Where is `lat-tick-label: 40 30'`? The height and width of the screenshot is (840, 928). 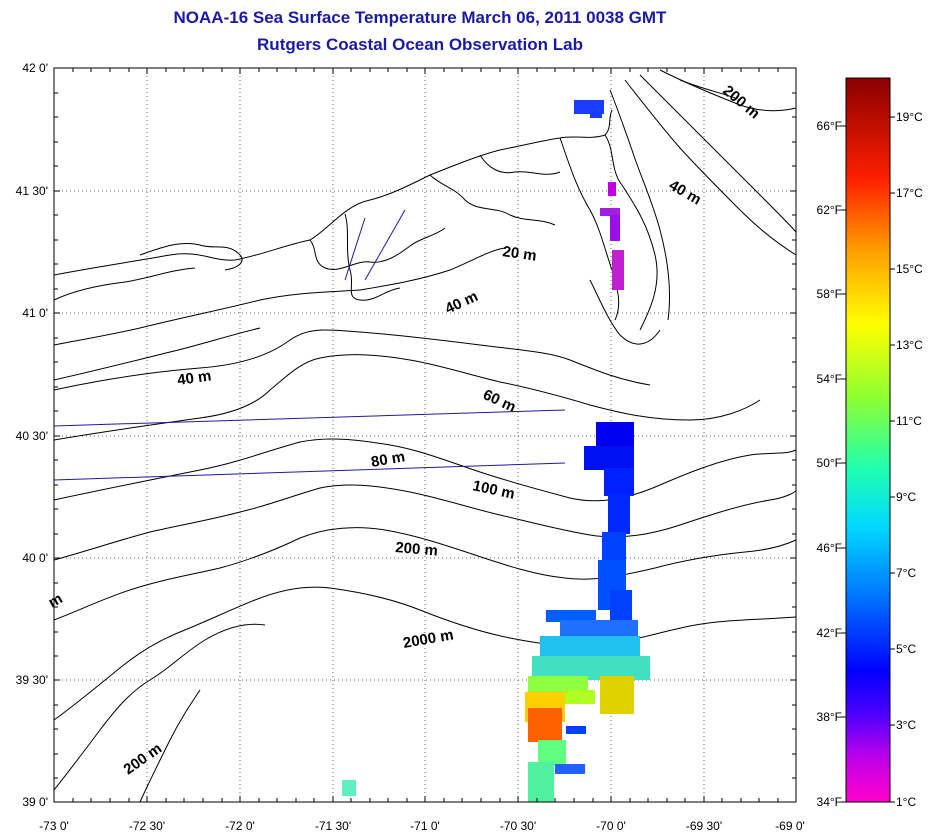 lat-tick-label: 40 30' is located at coordinates (32, 436).